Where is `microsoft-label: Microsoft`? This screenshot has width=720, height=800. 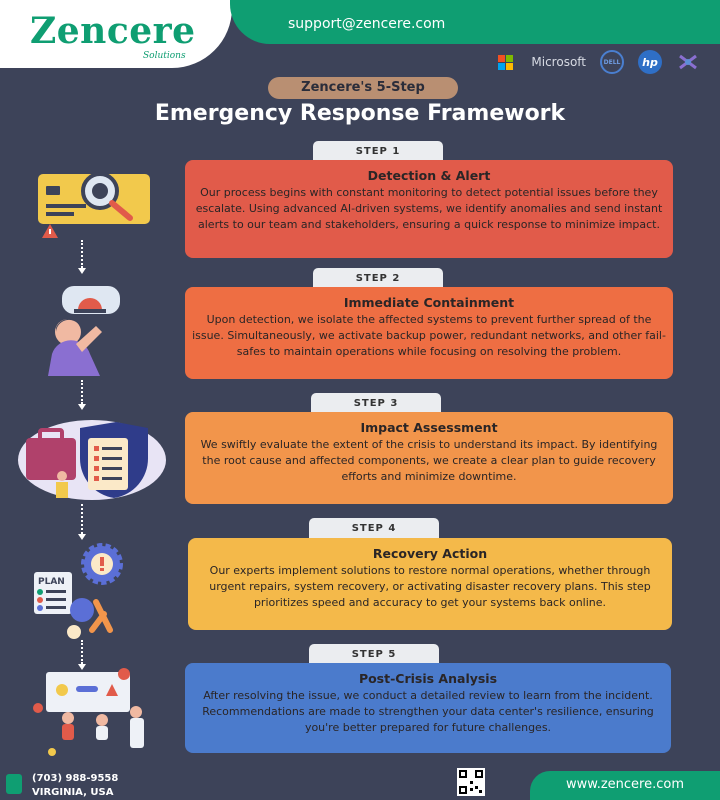
microsoft-label: Microsoft is located at coordinates (558, 62).